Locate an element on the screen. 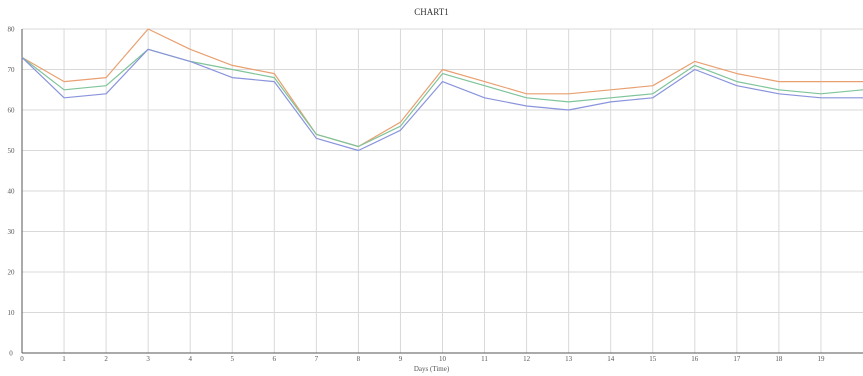 The height and width of the screenshot is (376, 863). y-tick-label: 20 is located at coordinates (12, 273).